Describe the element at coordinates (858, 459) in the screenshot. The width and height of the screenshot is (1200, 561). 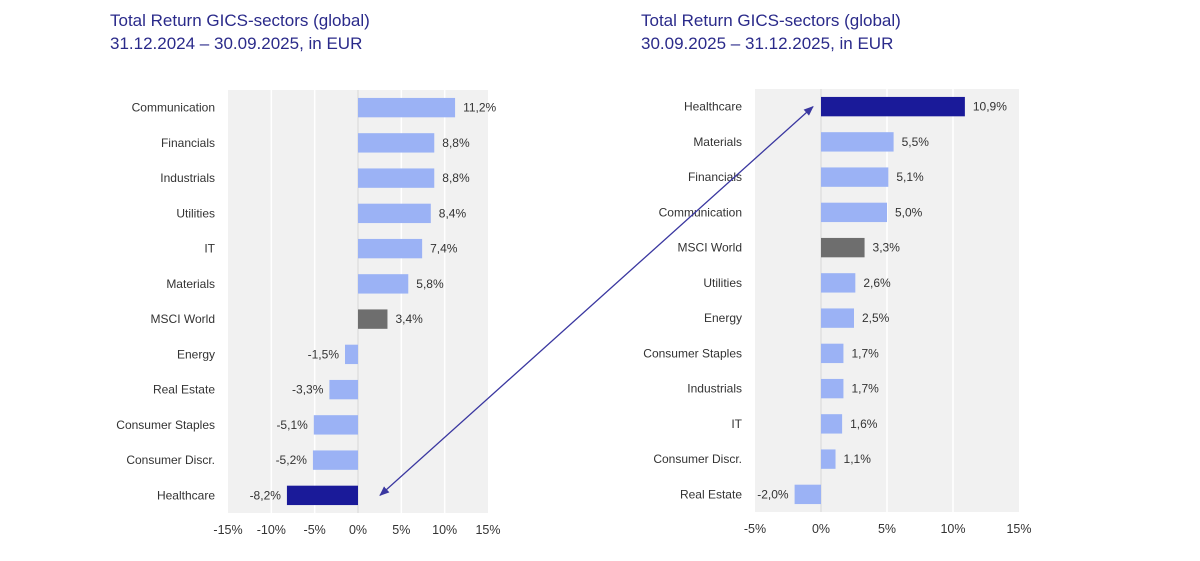
I see `chart-2-data-label: 1,1%` at that location.